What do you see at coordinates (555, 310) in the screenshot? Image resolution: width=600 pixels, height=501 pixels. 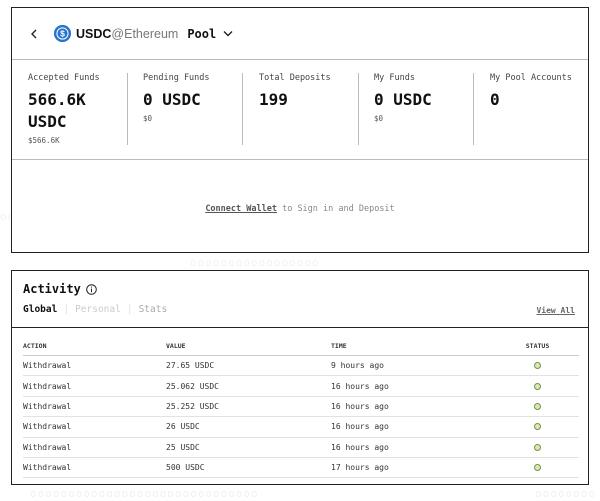 I see `view-all-link: View All` at bounding box center [555, 310].